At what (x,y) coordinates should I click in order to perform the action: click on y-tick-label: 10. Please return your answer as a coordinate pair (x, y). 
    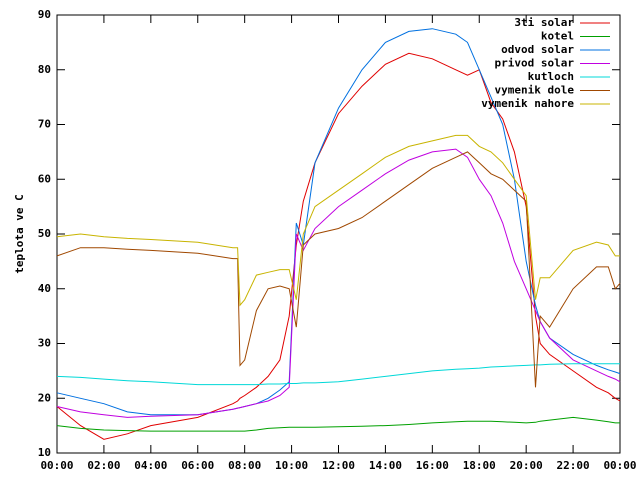
    Looking at the image, I should click on (44, 452).